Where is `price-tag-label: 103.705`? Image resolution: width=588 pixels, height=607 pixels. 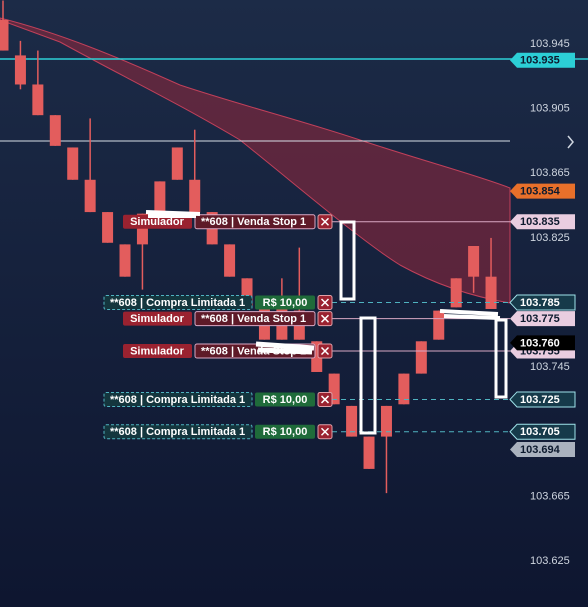
price-tag-label: 103.705 is located at coordinates (540, 432).